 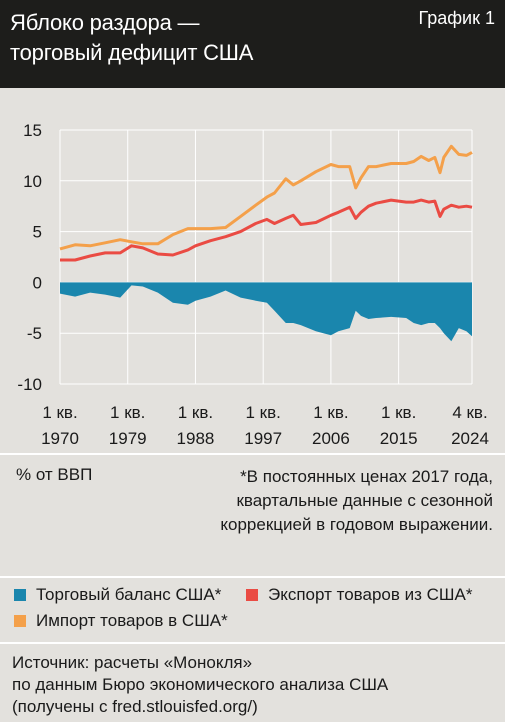 I want to click on divider-middle, so click(x=252, y=577).